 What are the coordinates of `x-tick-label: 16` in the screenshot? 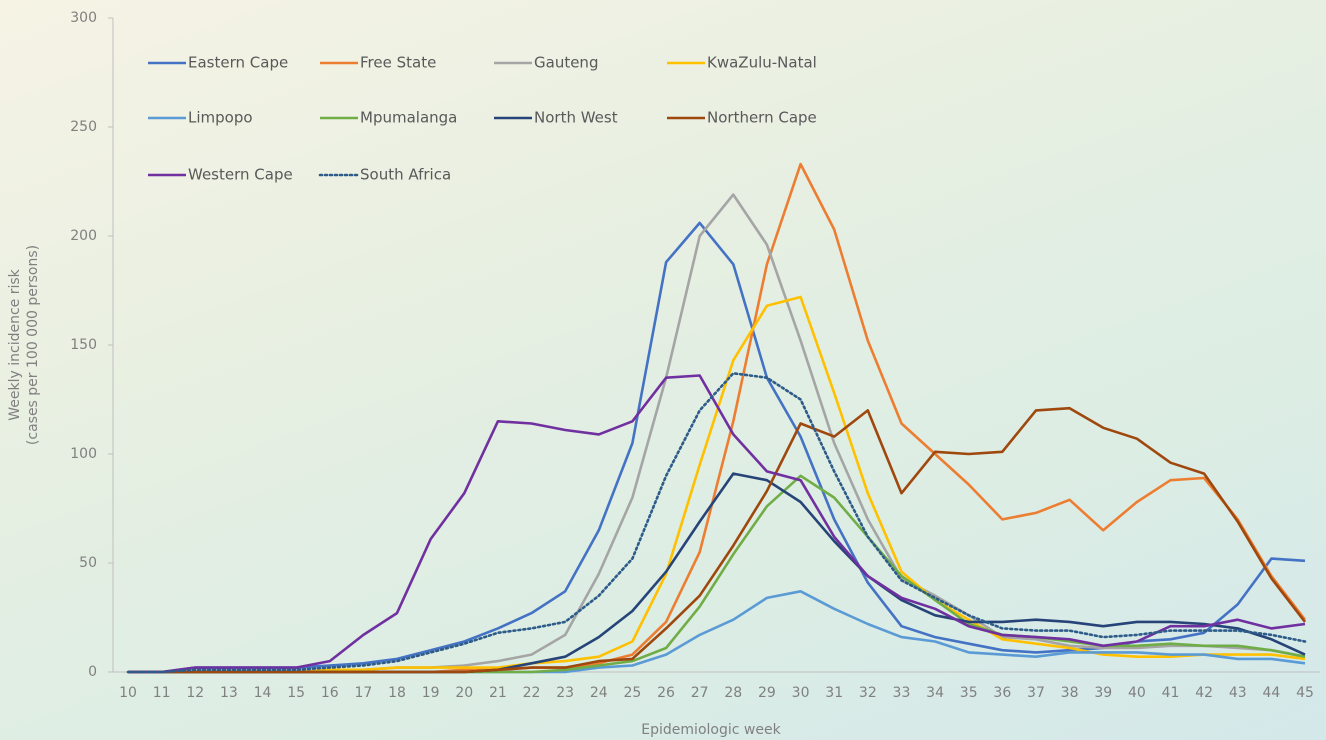 It's located at (330, 693).